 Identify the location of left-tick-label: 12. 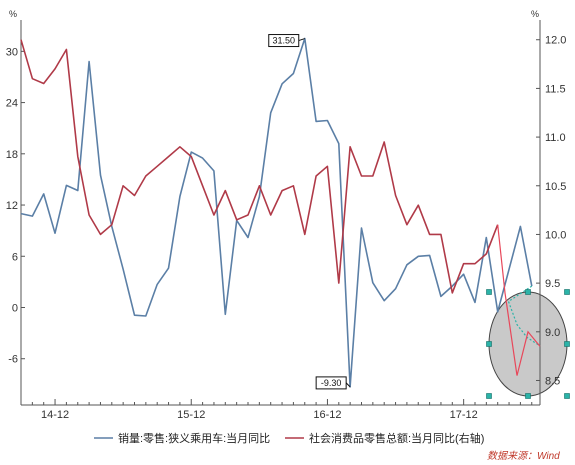
(12, 206).